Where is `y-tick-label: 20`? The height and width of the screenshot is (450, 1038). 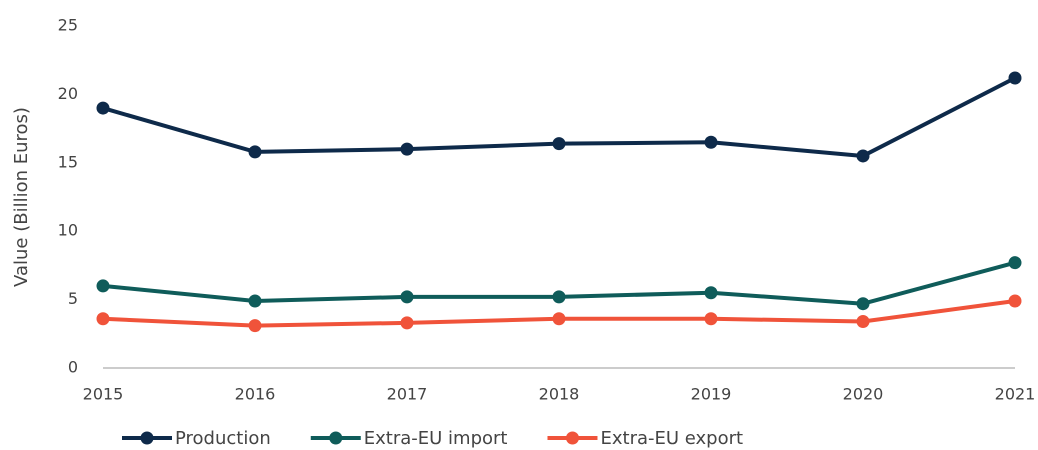 y-tick-label: 20 is located at coordinates (68, 93).